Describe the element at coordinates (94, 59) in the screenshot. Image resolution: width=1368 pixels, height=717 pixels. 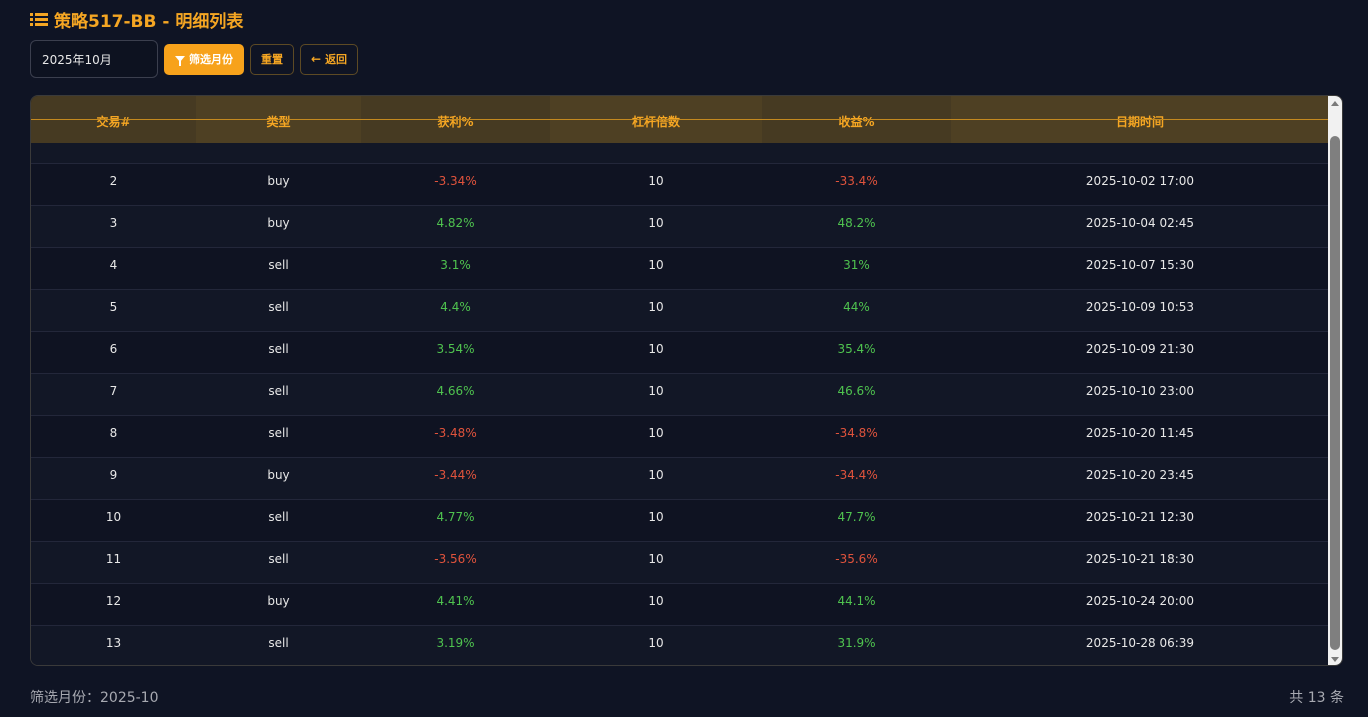
I see `month-input: 2025年10月` at that location.